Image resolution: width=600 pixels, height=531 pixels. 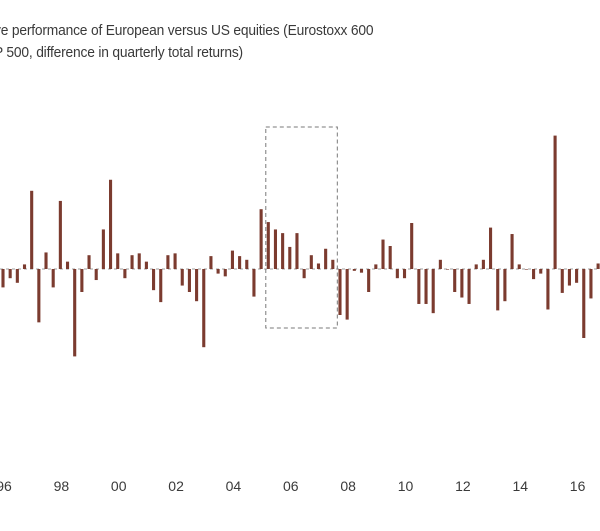 I want to click on bar-q16, so click(x=118, y=261).